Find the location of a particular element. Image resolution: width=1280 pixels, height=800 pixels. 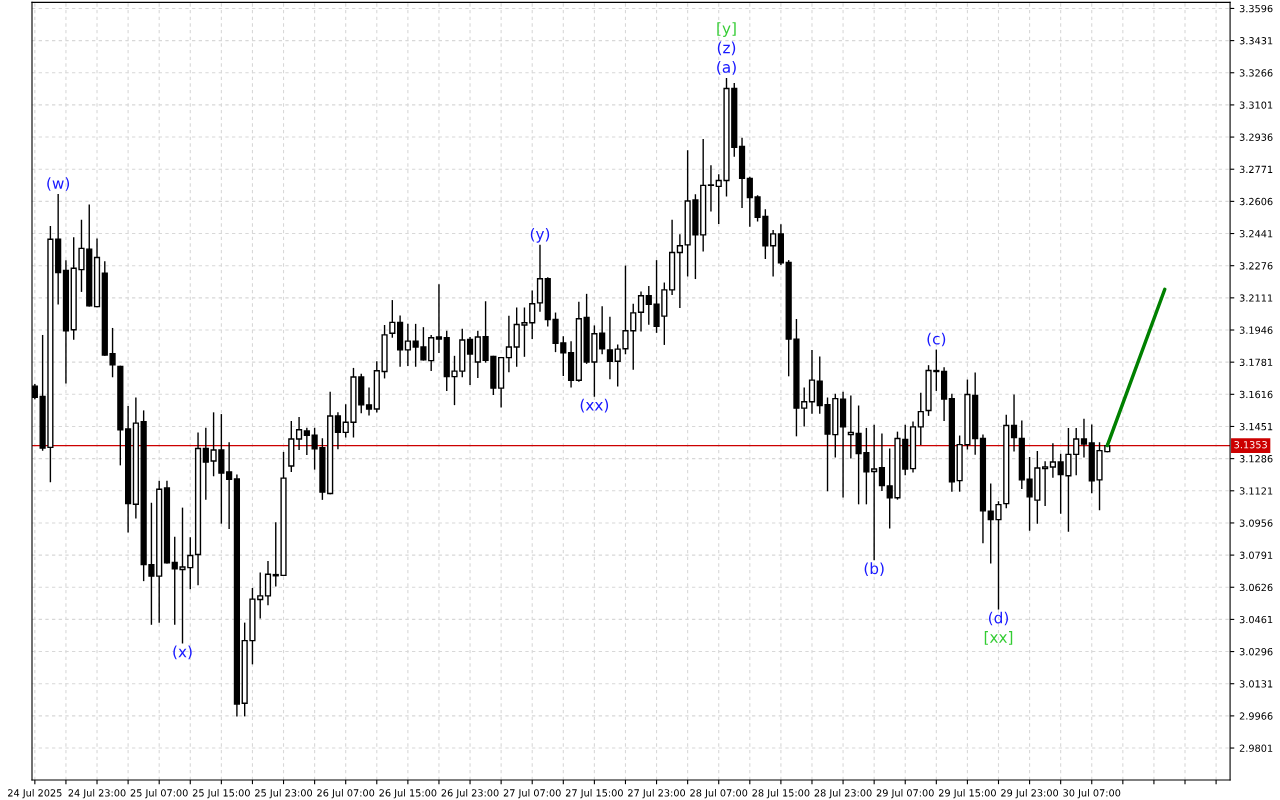

y-tick-label: 3.2441 is located at coordinates (1256, 234).